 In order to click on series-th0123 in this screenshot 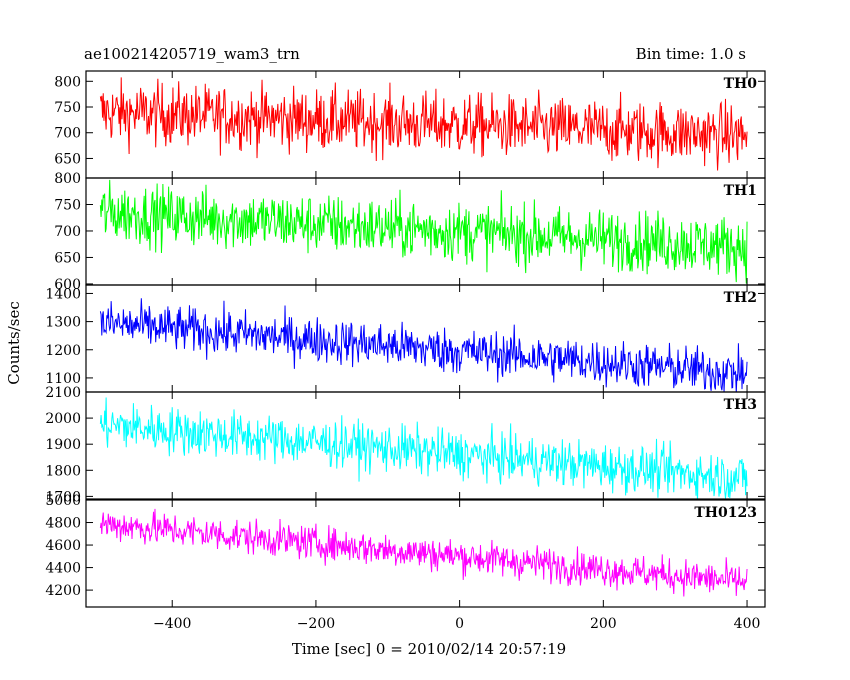, I will do `click(423, 552)`.